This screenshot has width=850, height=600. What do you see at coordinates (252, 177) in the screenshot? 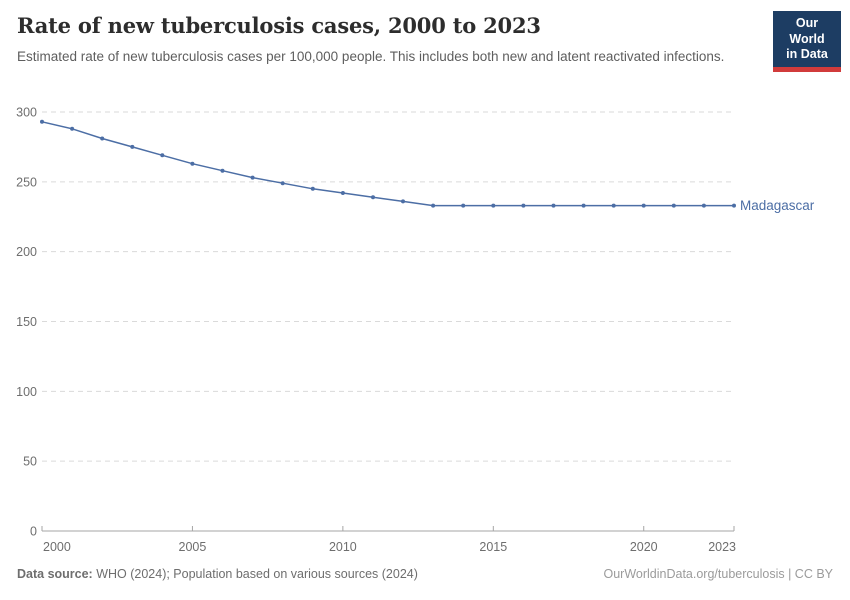
I see `data-point-2007` at bounding box center [252, 177].